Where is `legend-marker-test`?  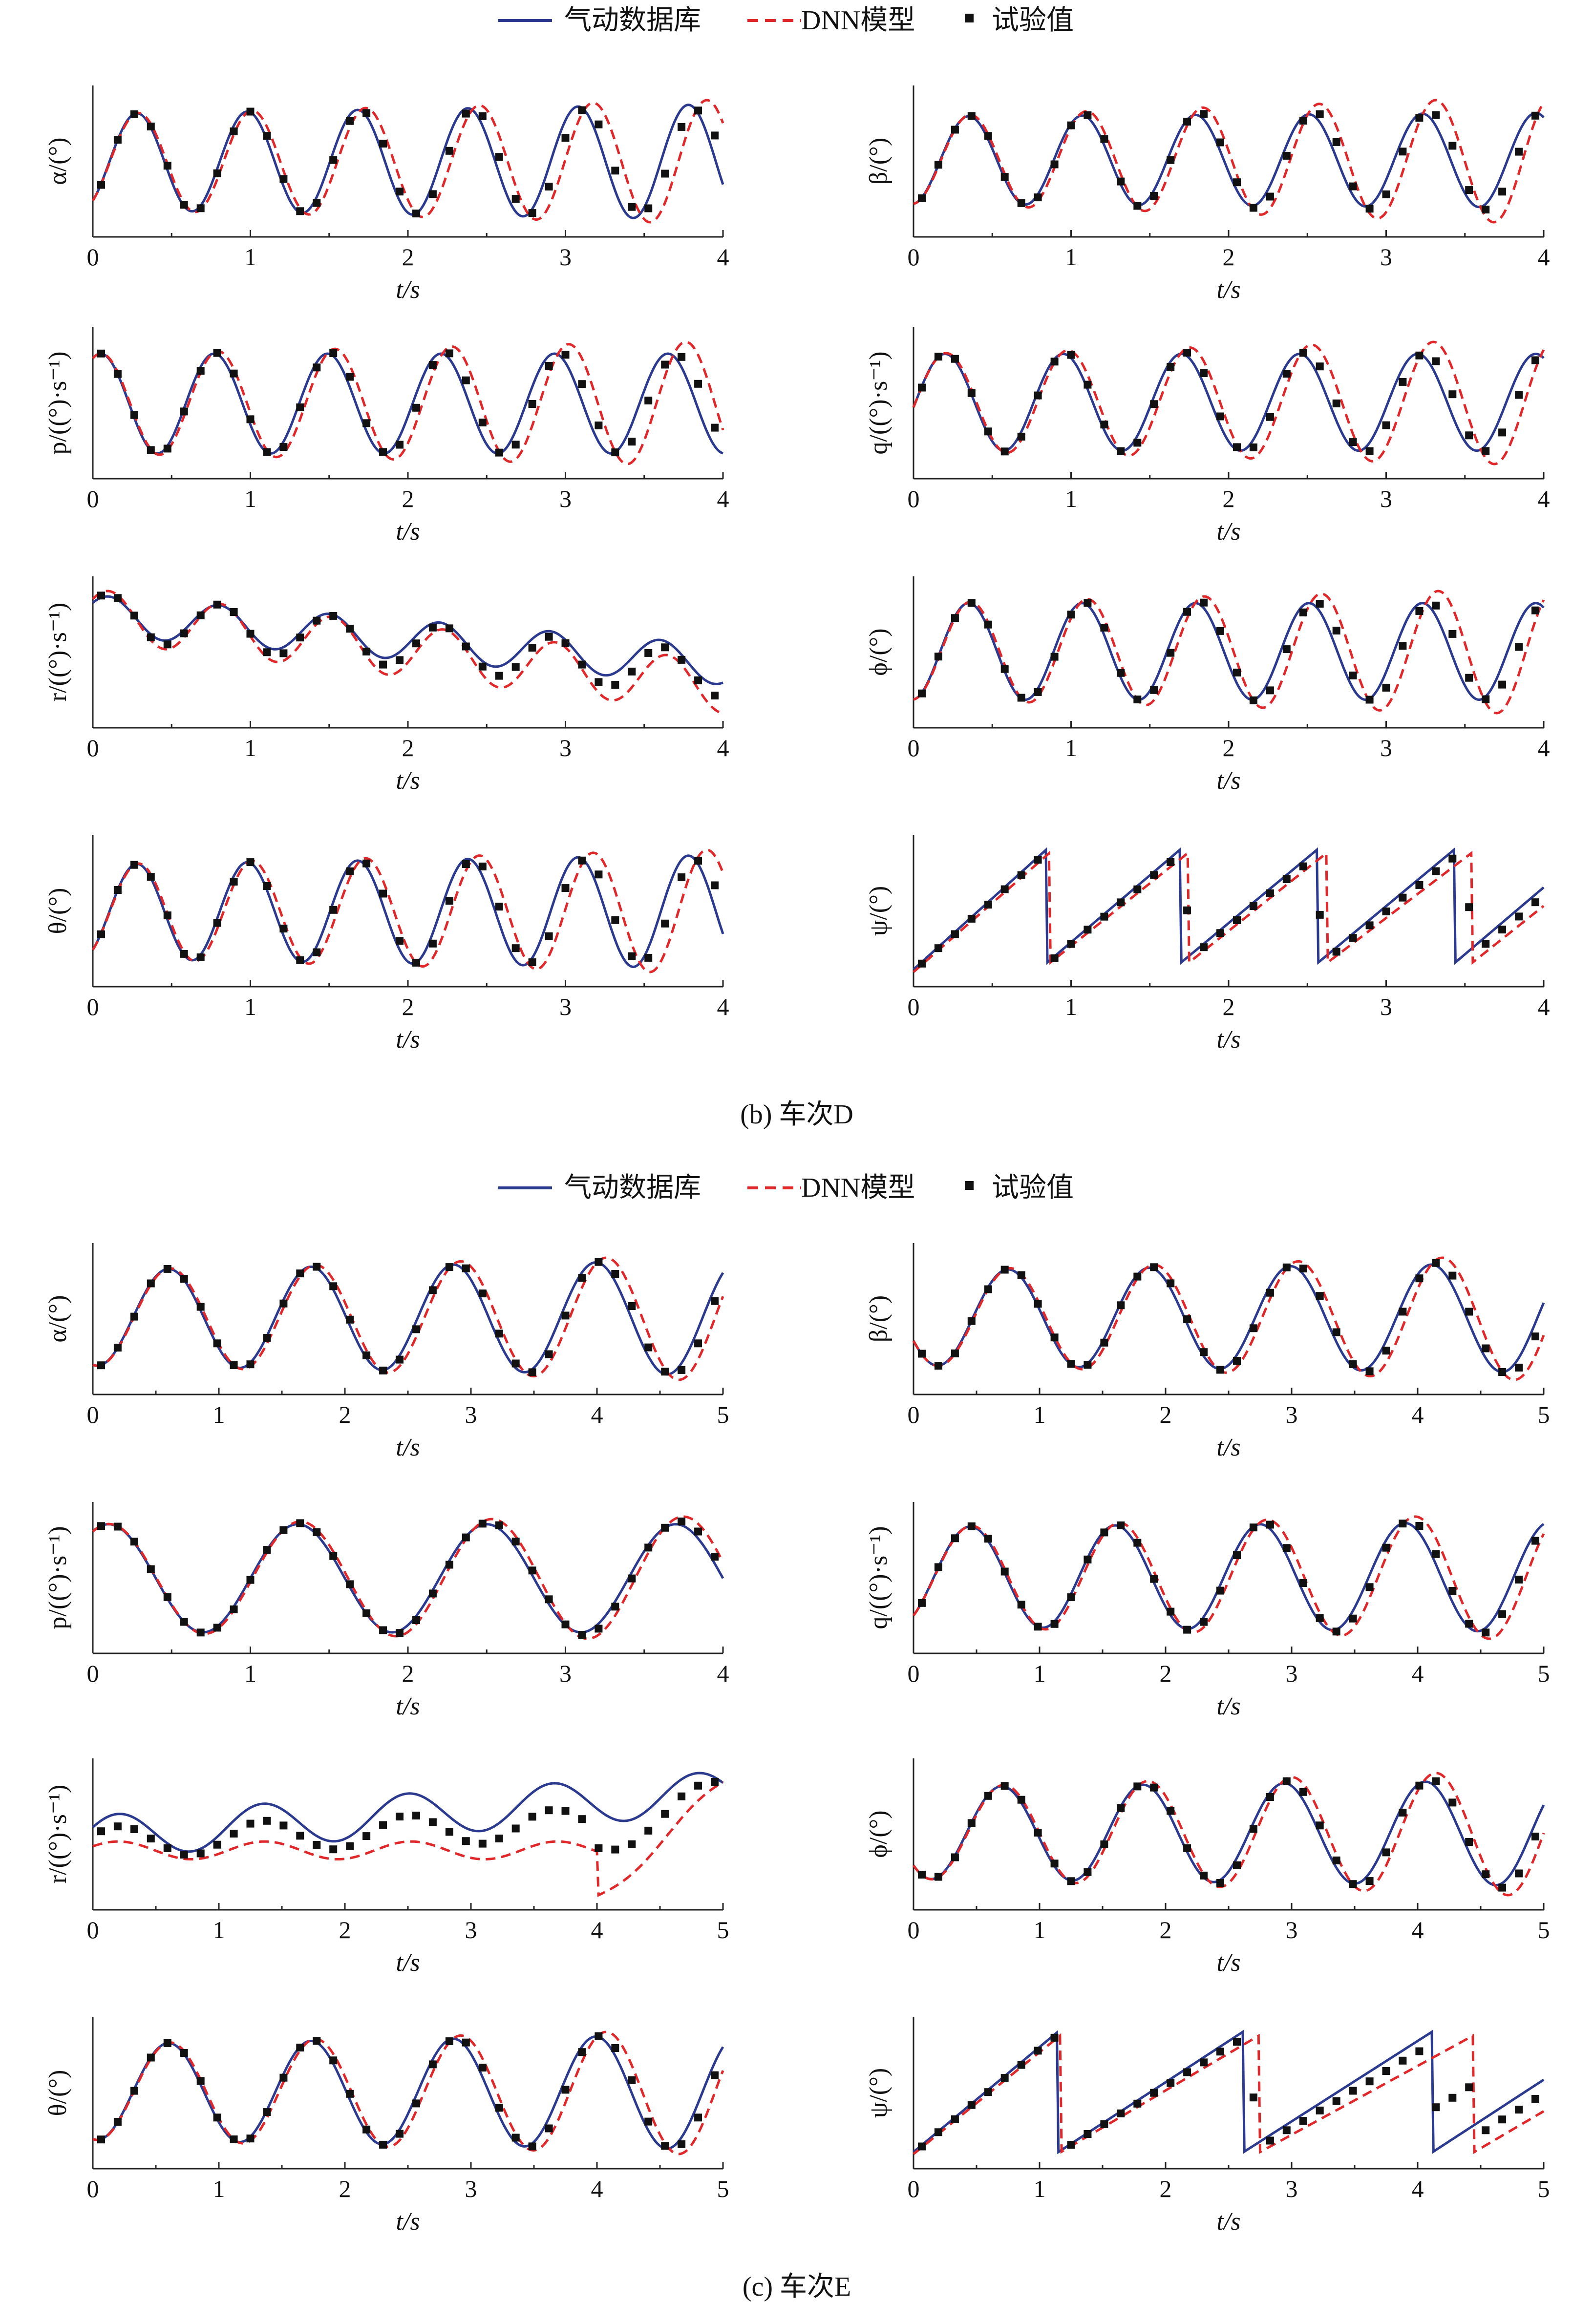
legend-marker-test is located at coordinates (969, 18).